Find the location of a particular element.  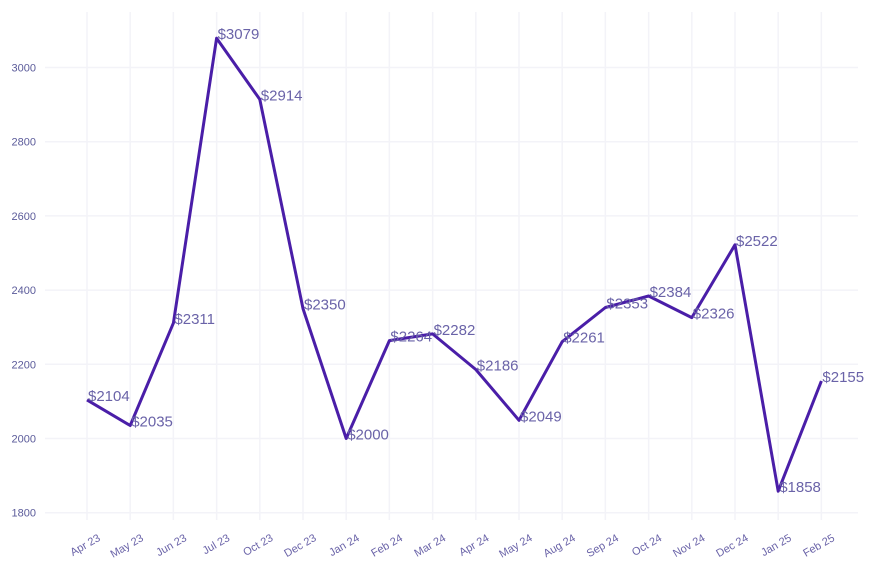

x-tick-label: Jun 23 is located at coordinates (171, 545).